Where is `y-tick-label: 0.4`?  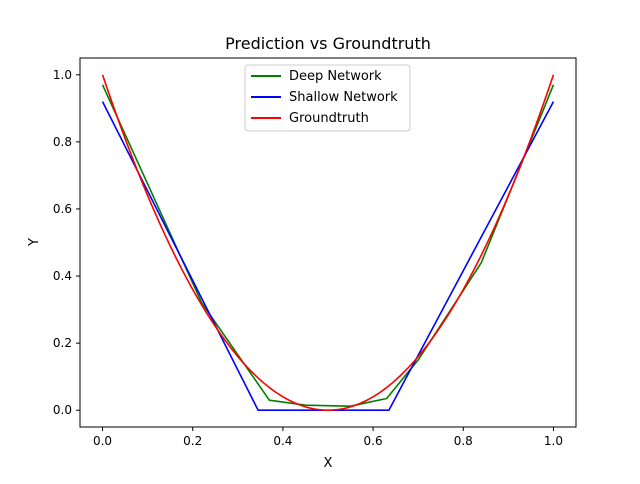
y-tick-label: 0.4 is located at coordinates (62, 276).